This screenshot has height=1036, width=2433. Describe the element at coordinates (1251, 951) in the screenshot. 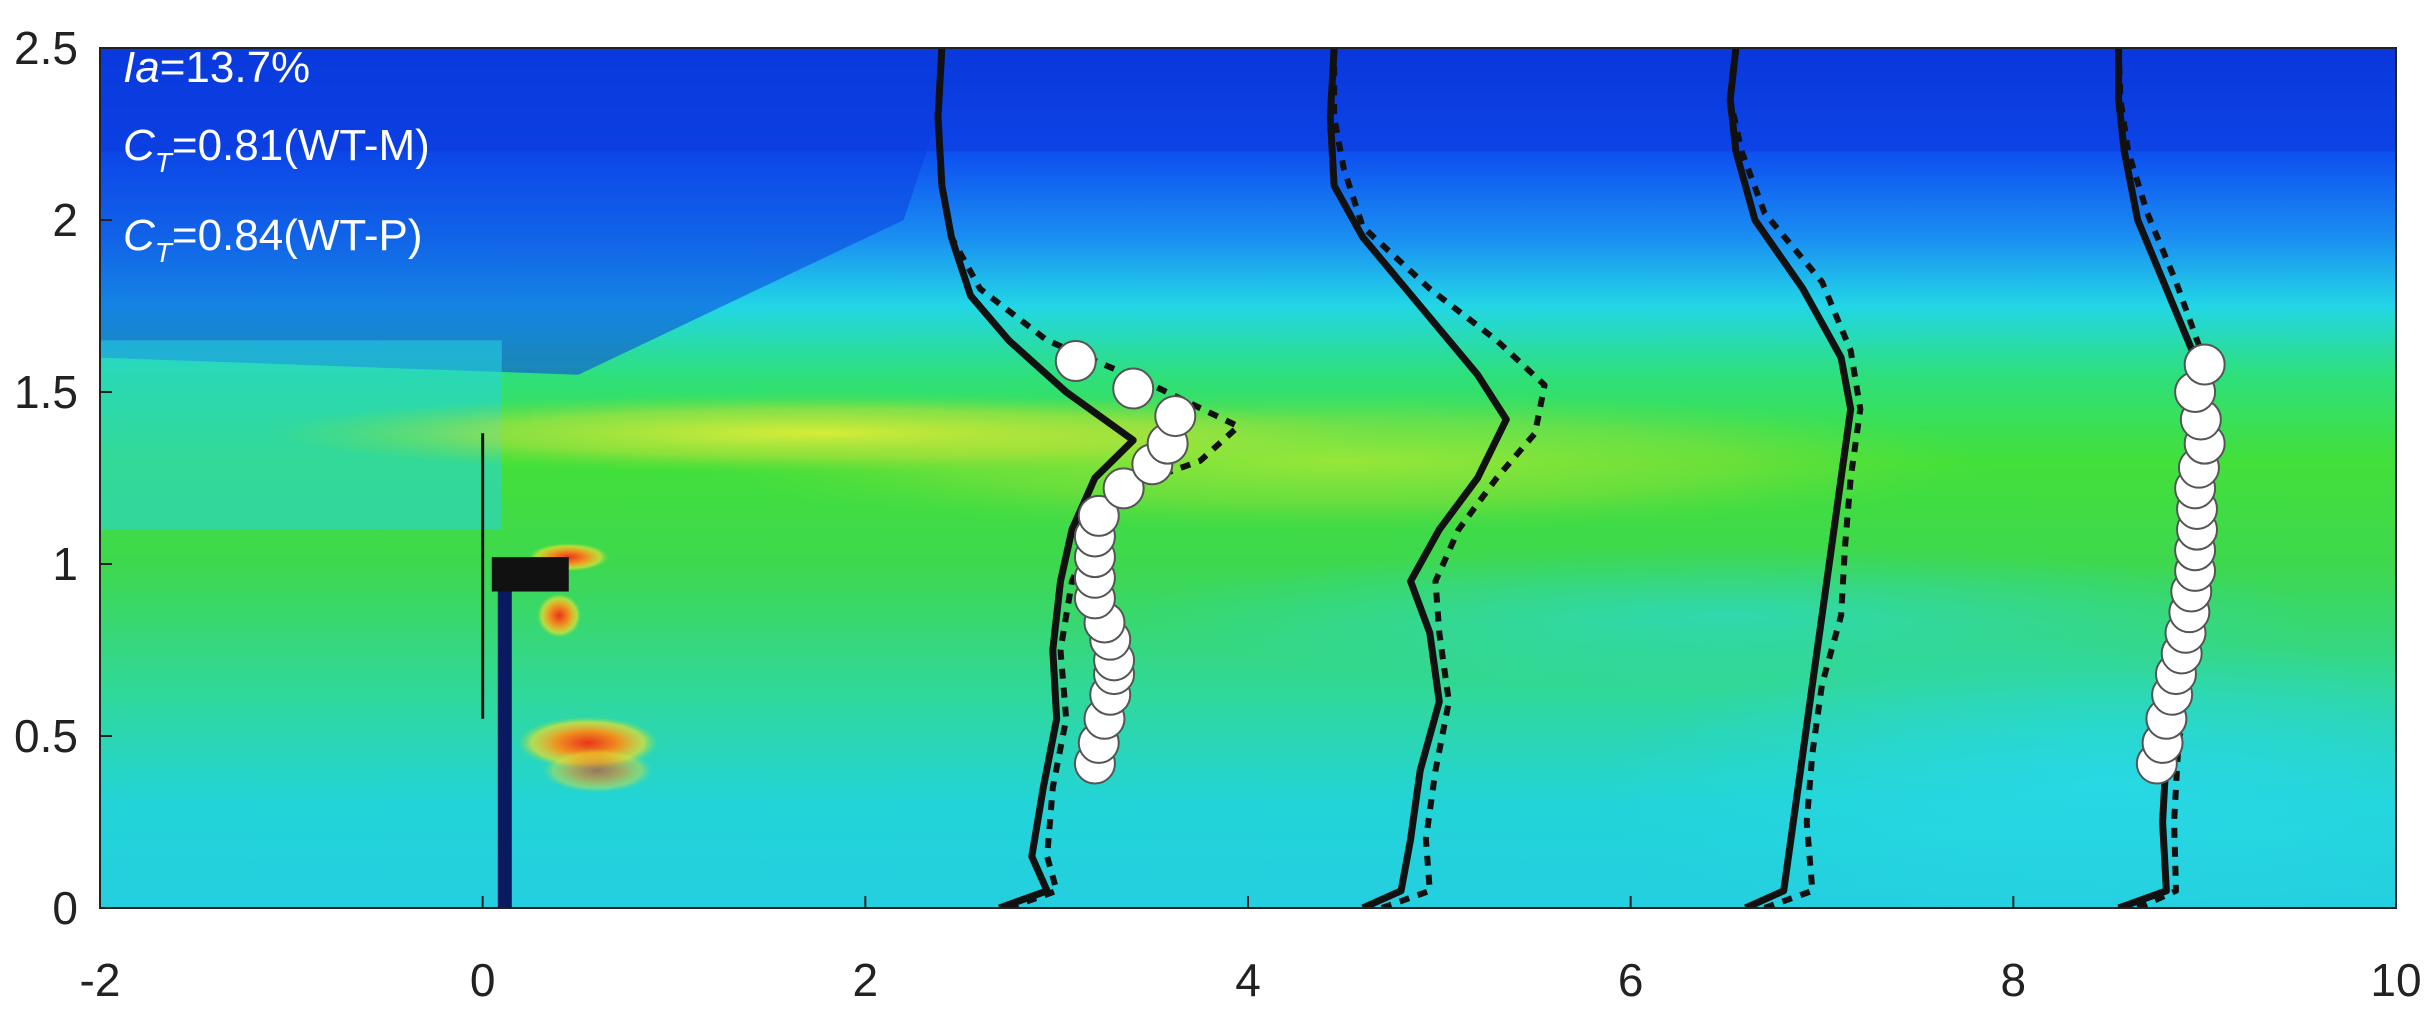

I see `x-axis: -2 0 2 4 6 8 10` at that location.